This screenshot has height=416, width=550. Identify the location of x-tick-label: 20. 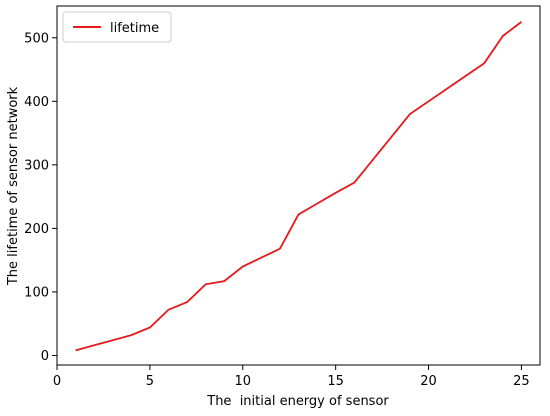
(428, 381).